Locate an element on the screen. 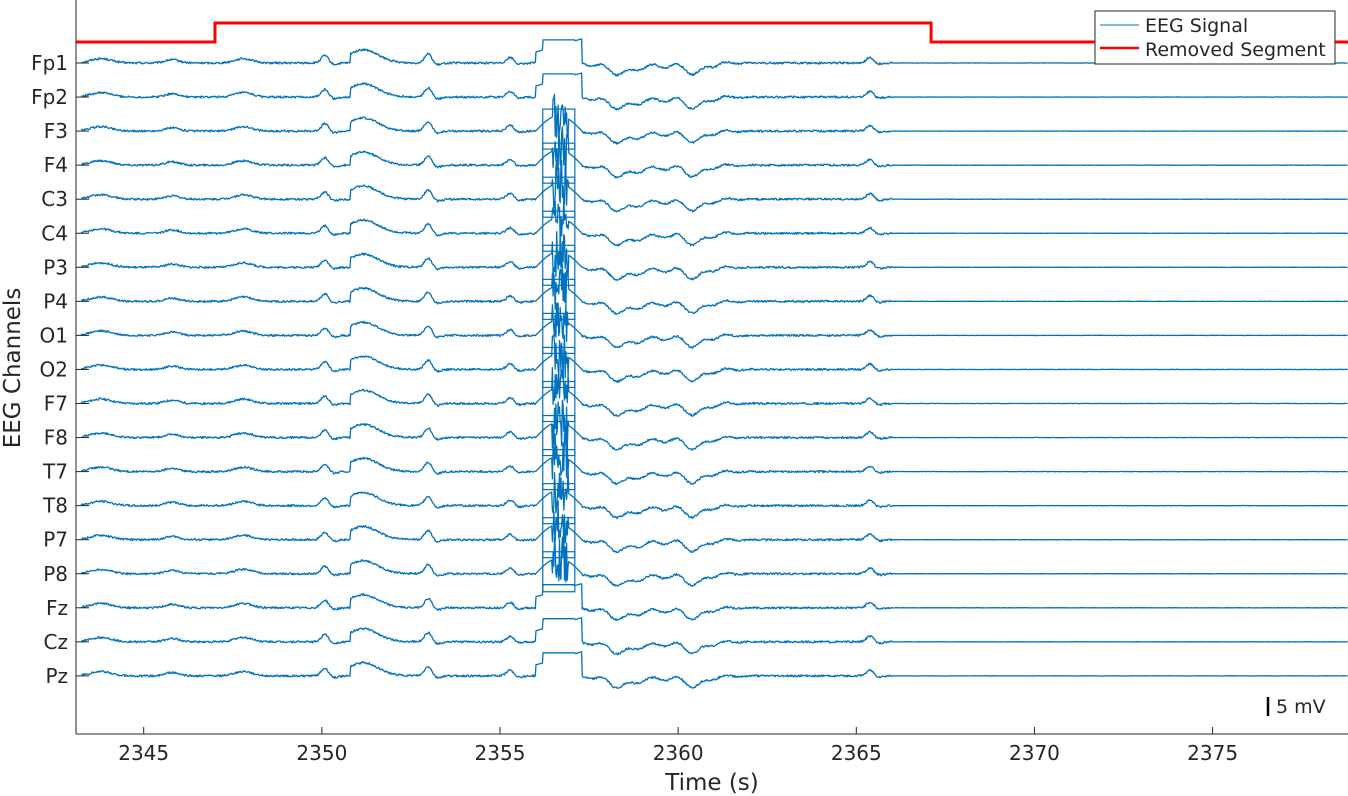  x-tick-label: 2350 is located at coordinates (321, 753).